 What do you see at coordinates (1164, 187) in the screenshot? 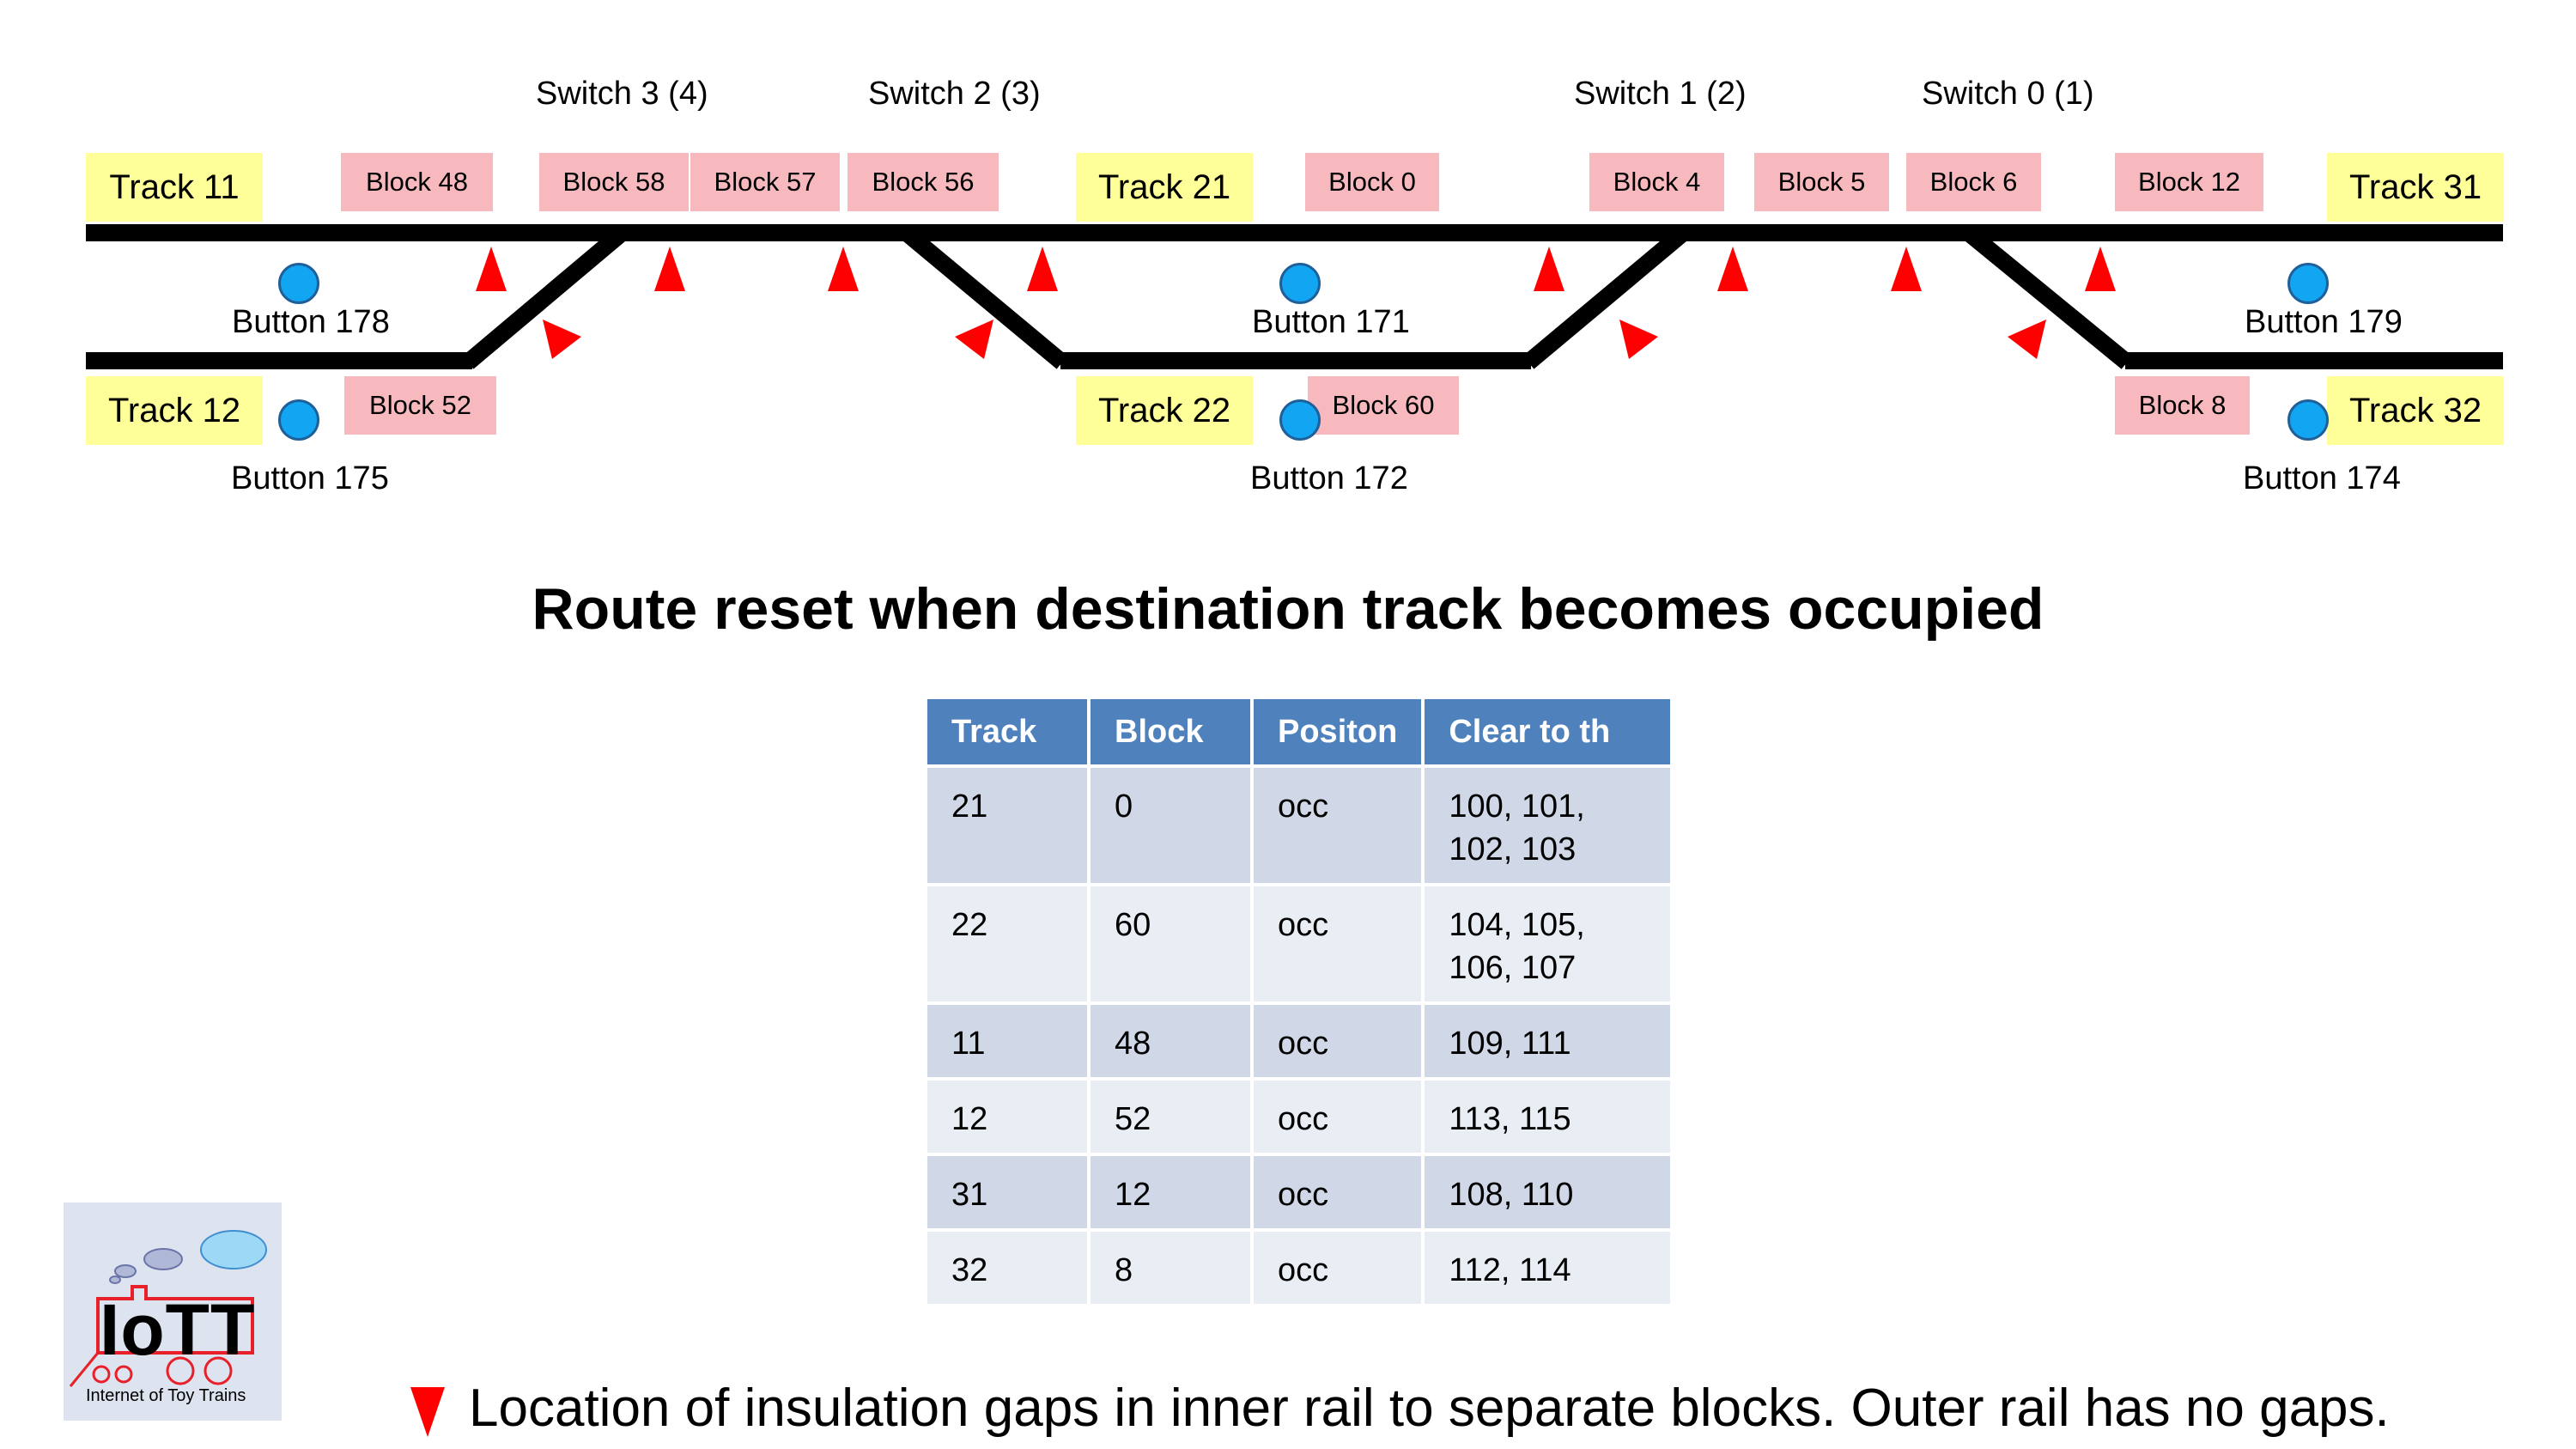
I see `track-label-21: Track 21` at bounding box center [1164, 187].